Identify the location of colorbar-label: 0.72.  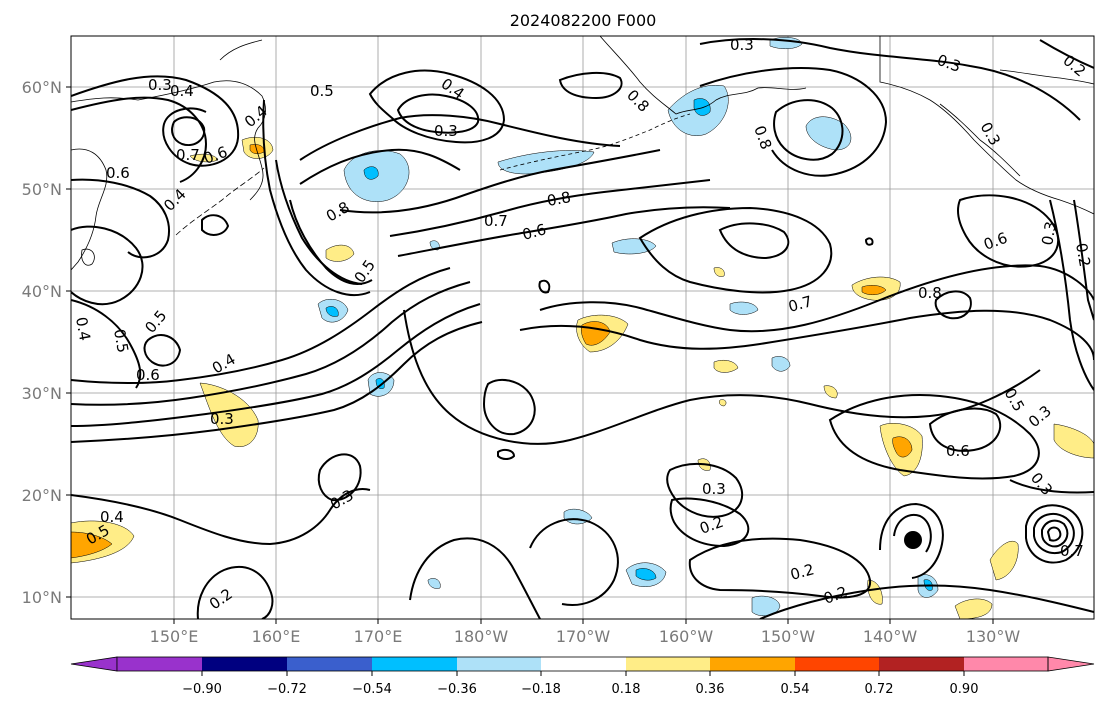
(879, 689).